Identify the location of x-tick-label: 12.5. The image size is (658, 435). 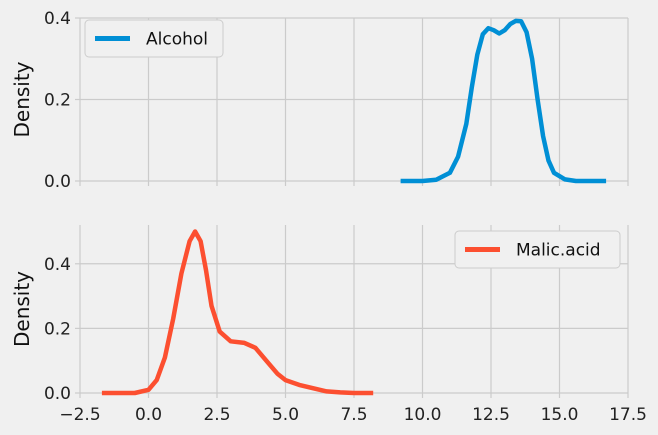
(491, 415).